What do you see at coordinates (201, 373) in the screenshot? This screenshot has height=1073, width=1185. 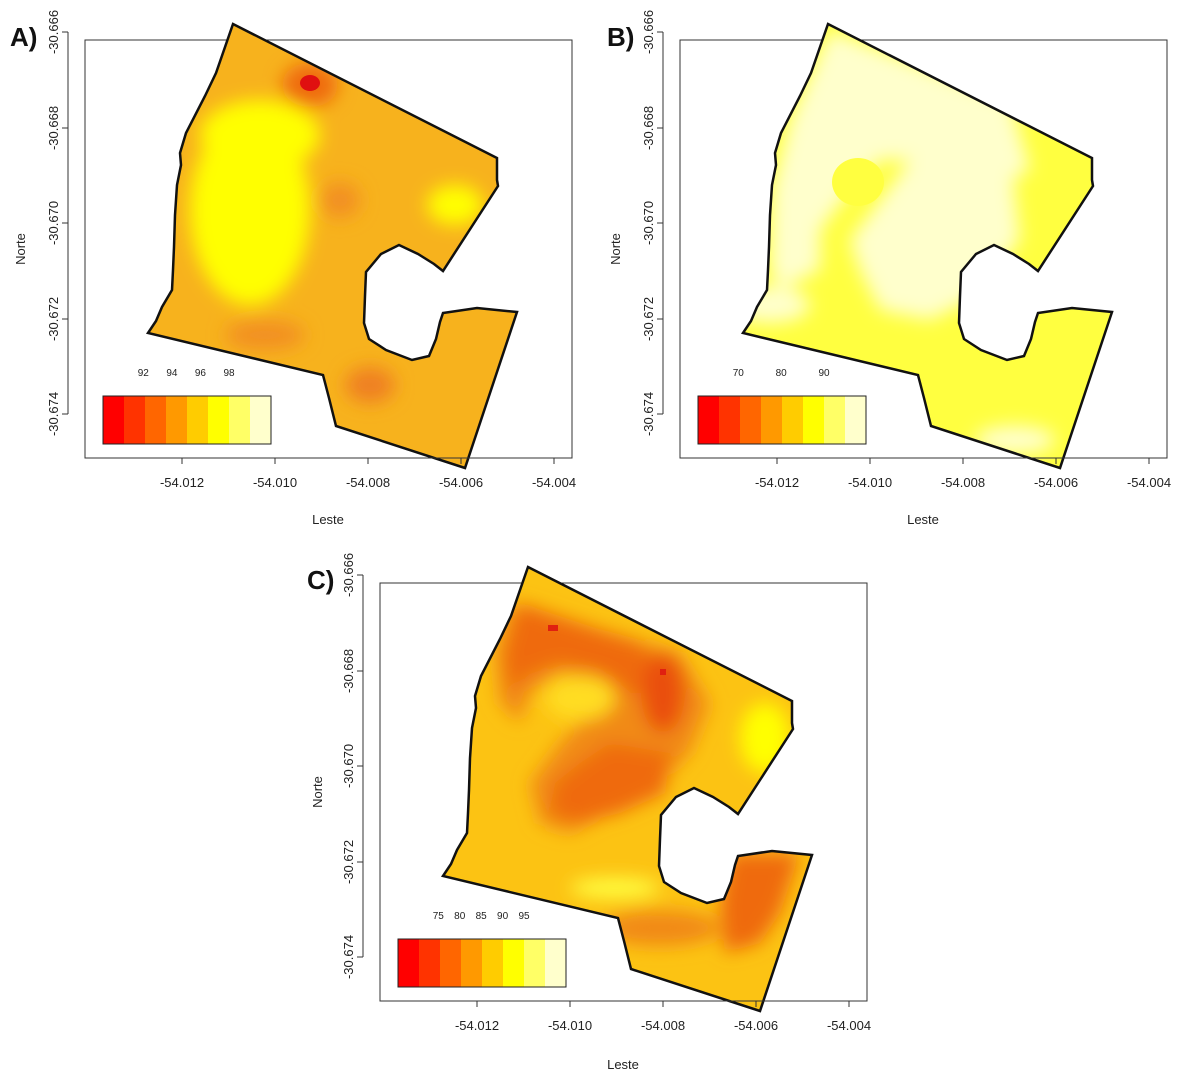 I see `legend-label: 96` at bounding box center [201, 373].